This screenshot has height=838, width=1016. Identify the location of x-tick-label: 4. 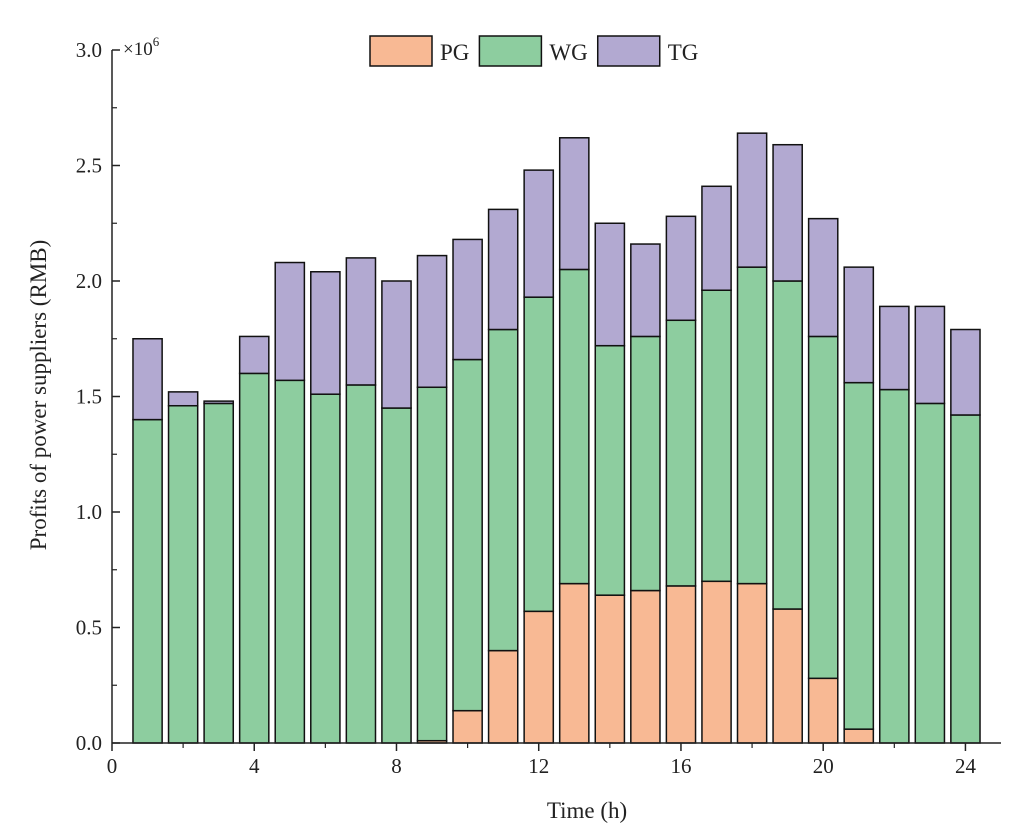
(254, 766).